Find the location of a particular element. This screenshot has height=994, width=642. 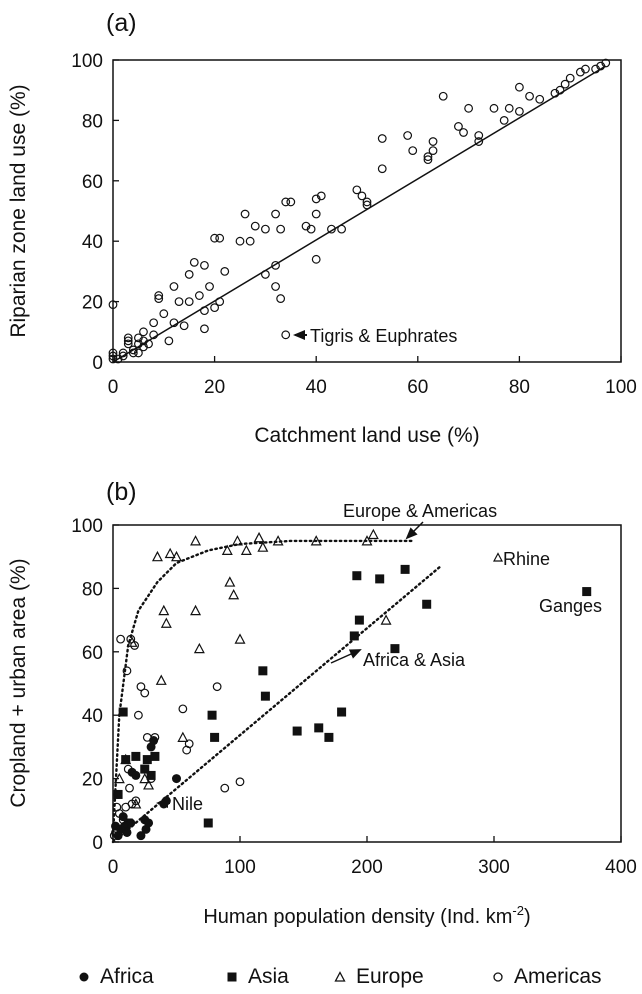

panel-b-label: (b) is located at coordinates (121, 492).